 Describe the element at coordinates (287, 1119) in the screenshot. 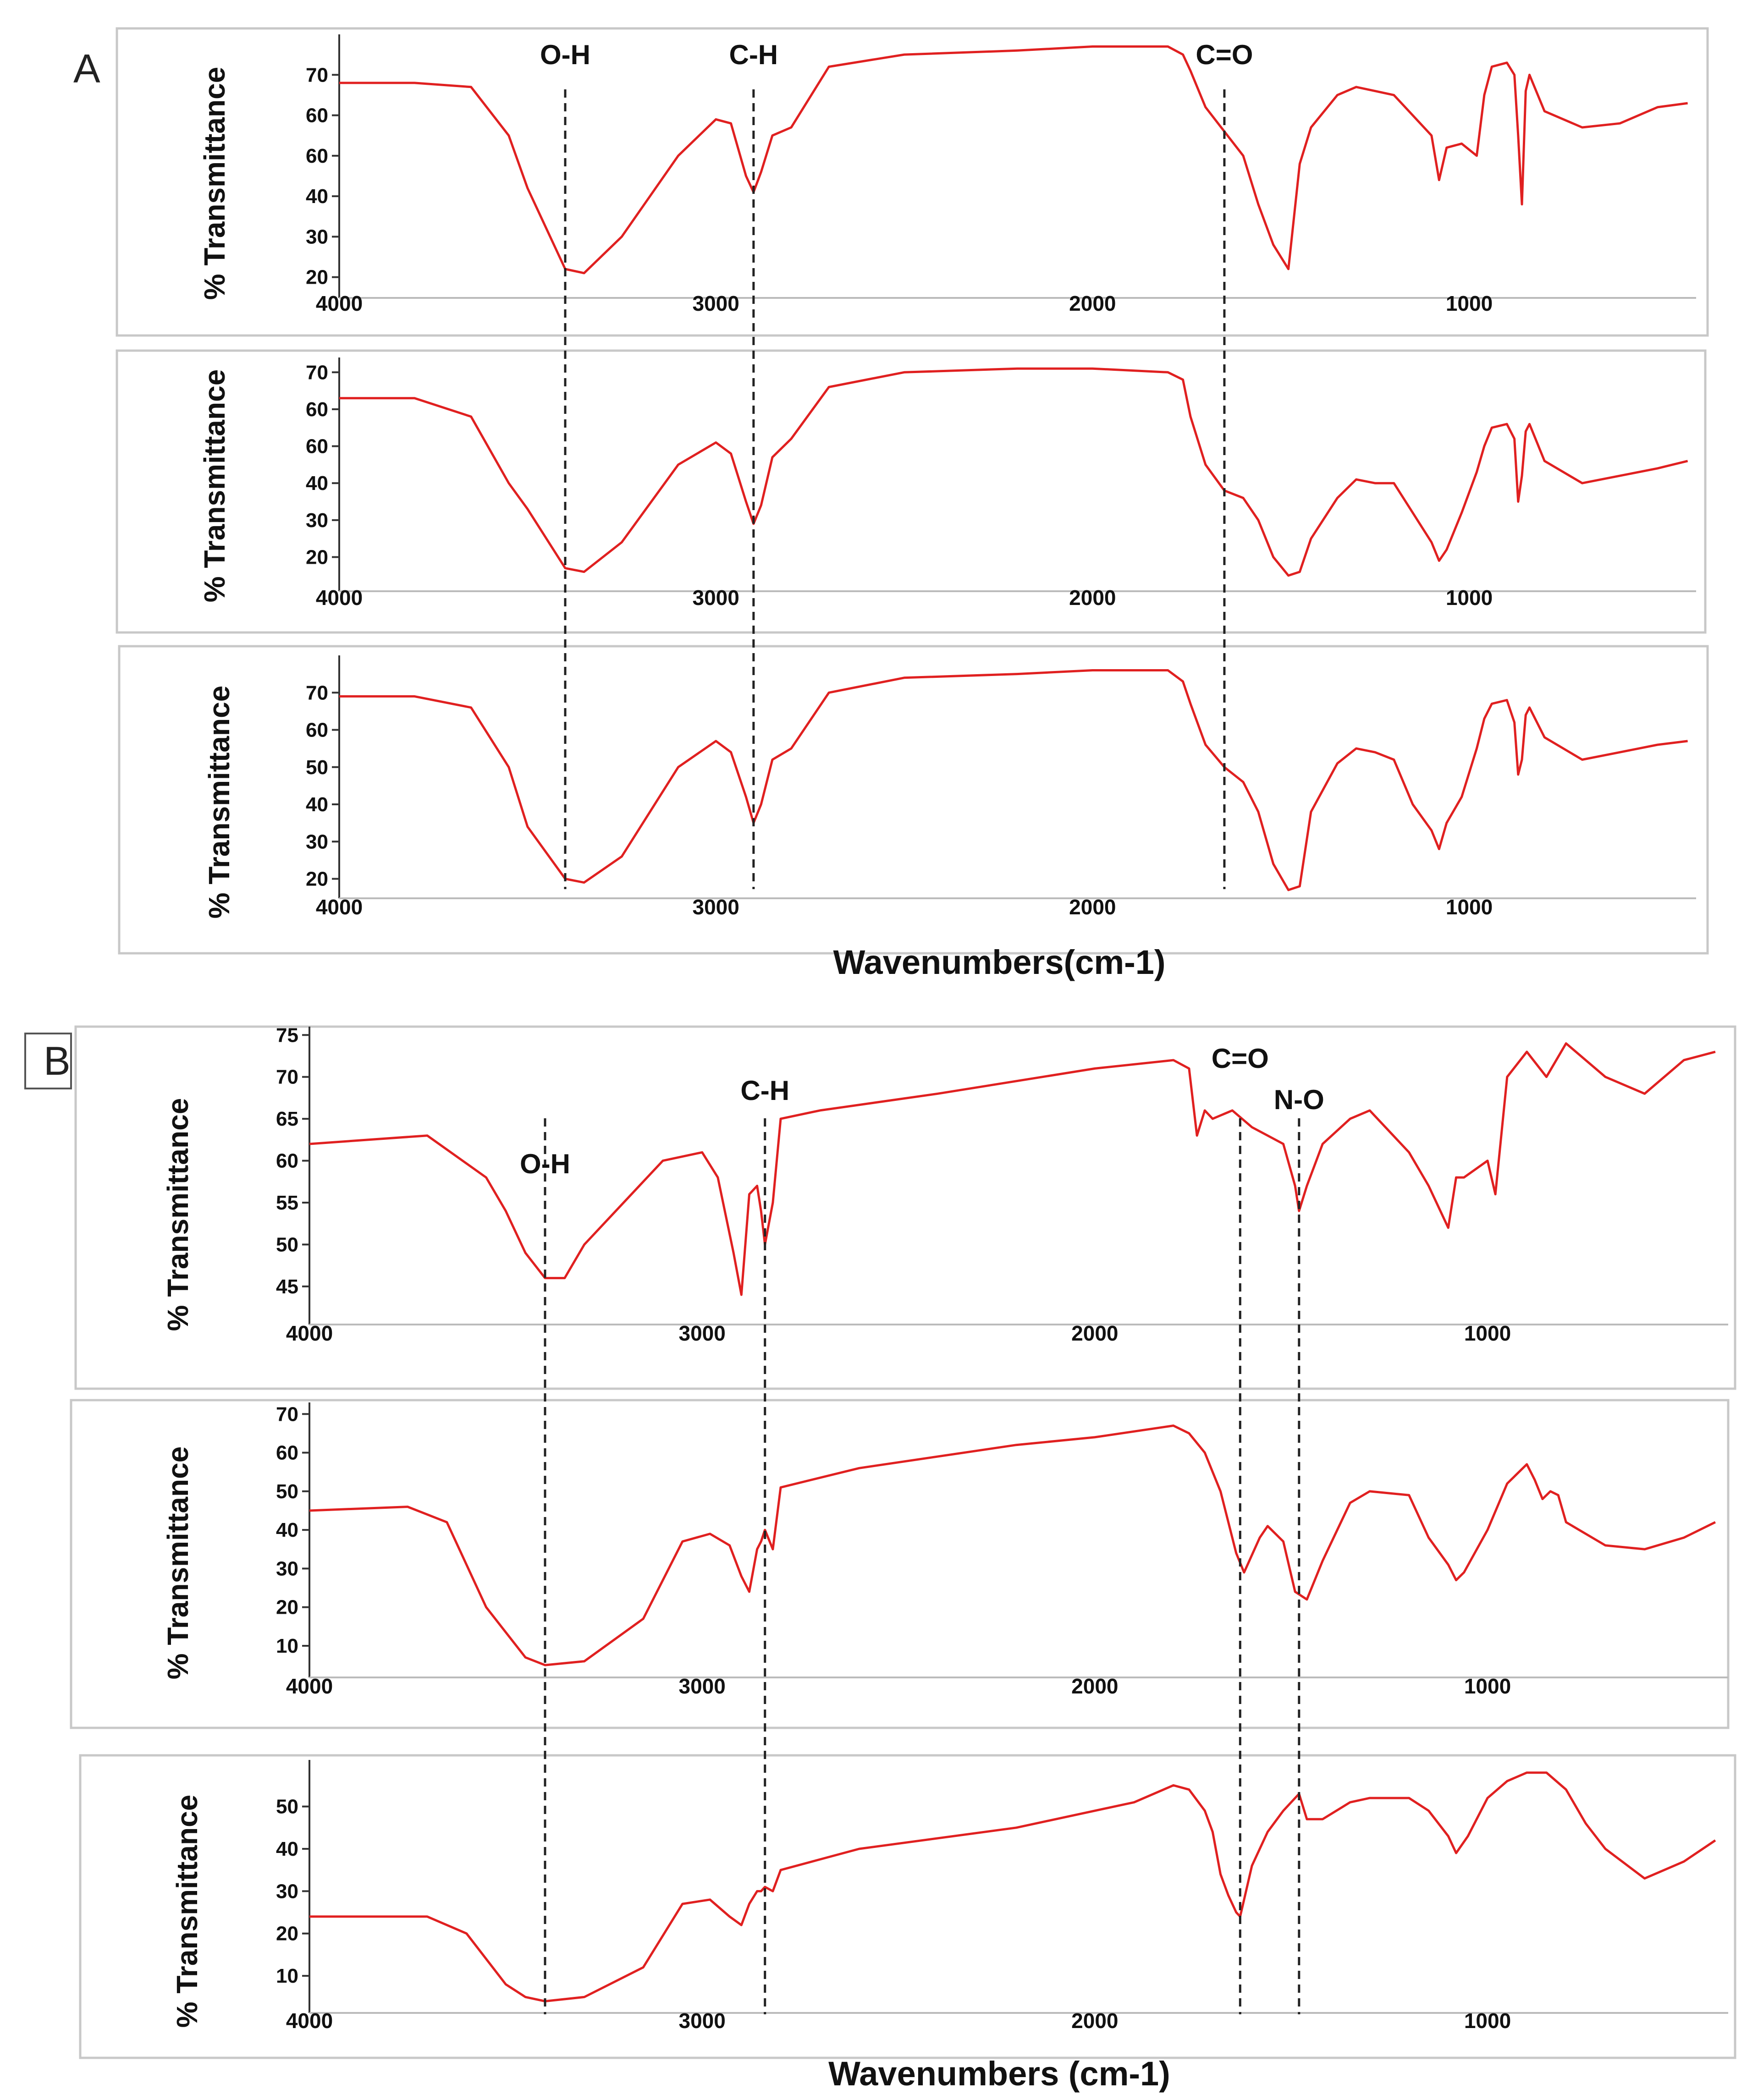

I see `y-tick-label: 65` at that location.